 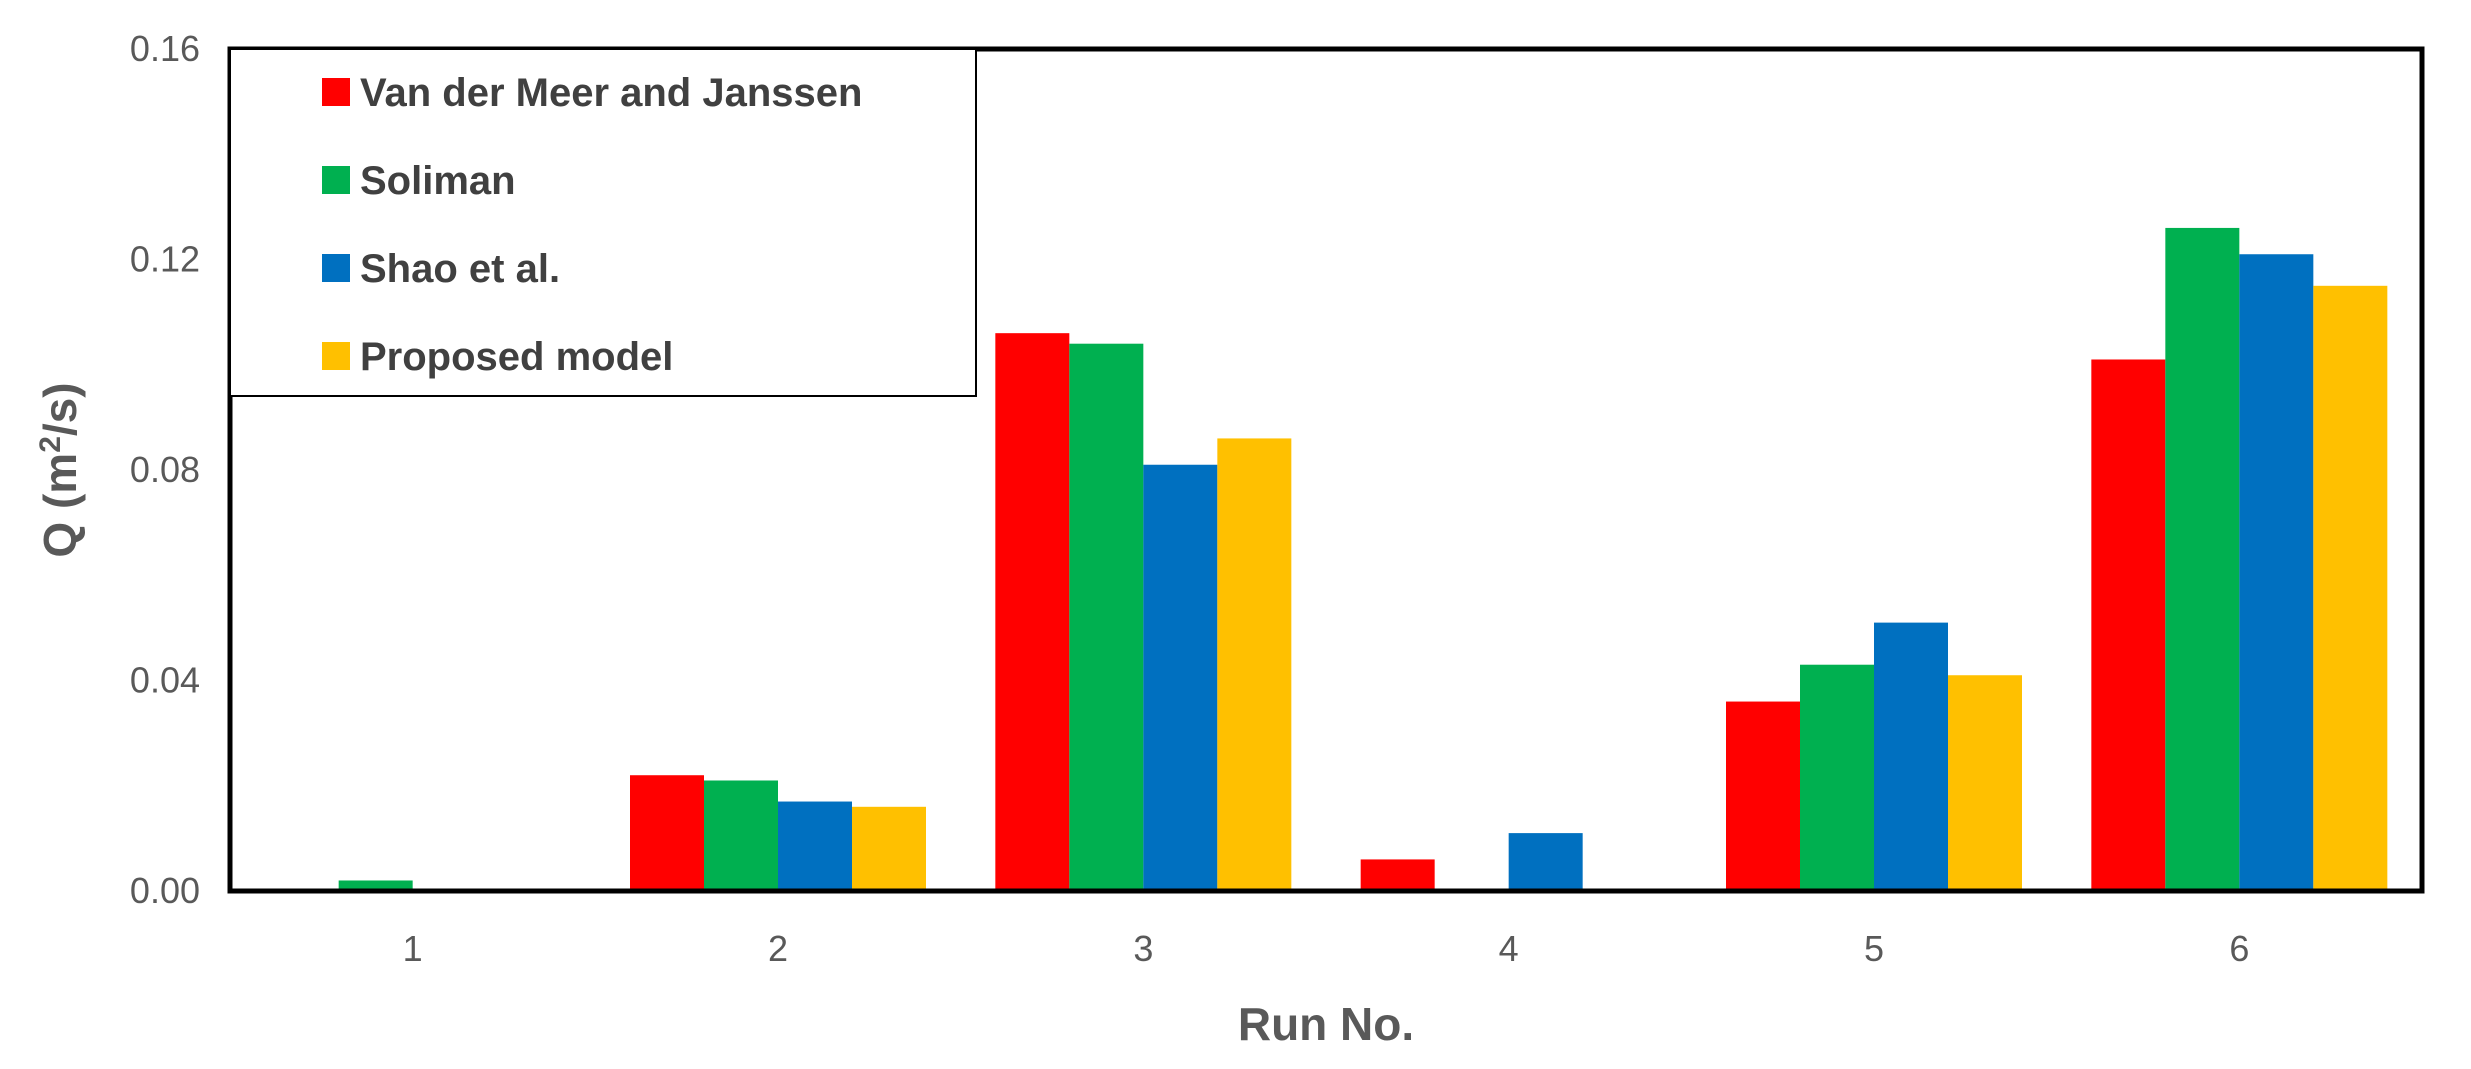 I want to click on y-tick-label: 0.12, so click(x=165, y=259).